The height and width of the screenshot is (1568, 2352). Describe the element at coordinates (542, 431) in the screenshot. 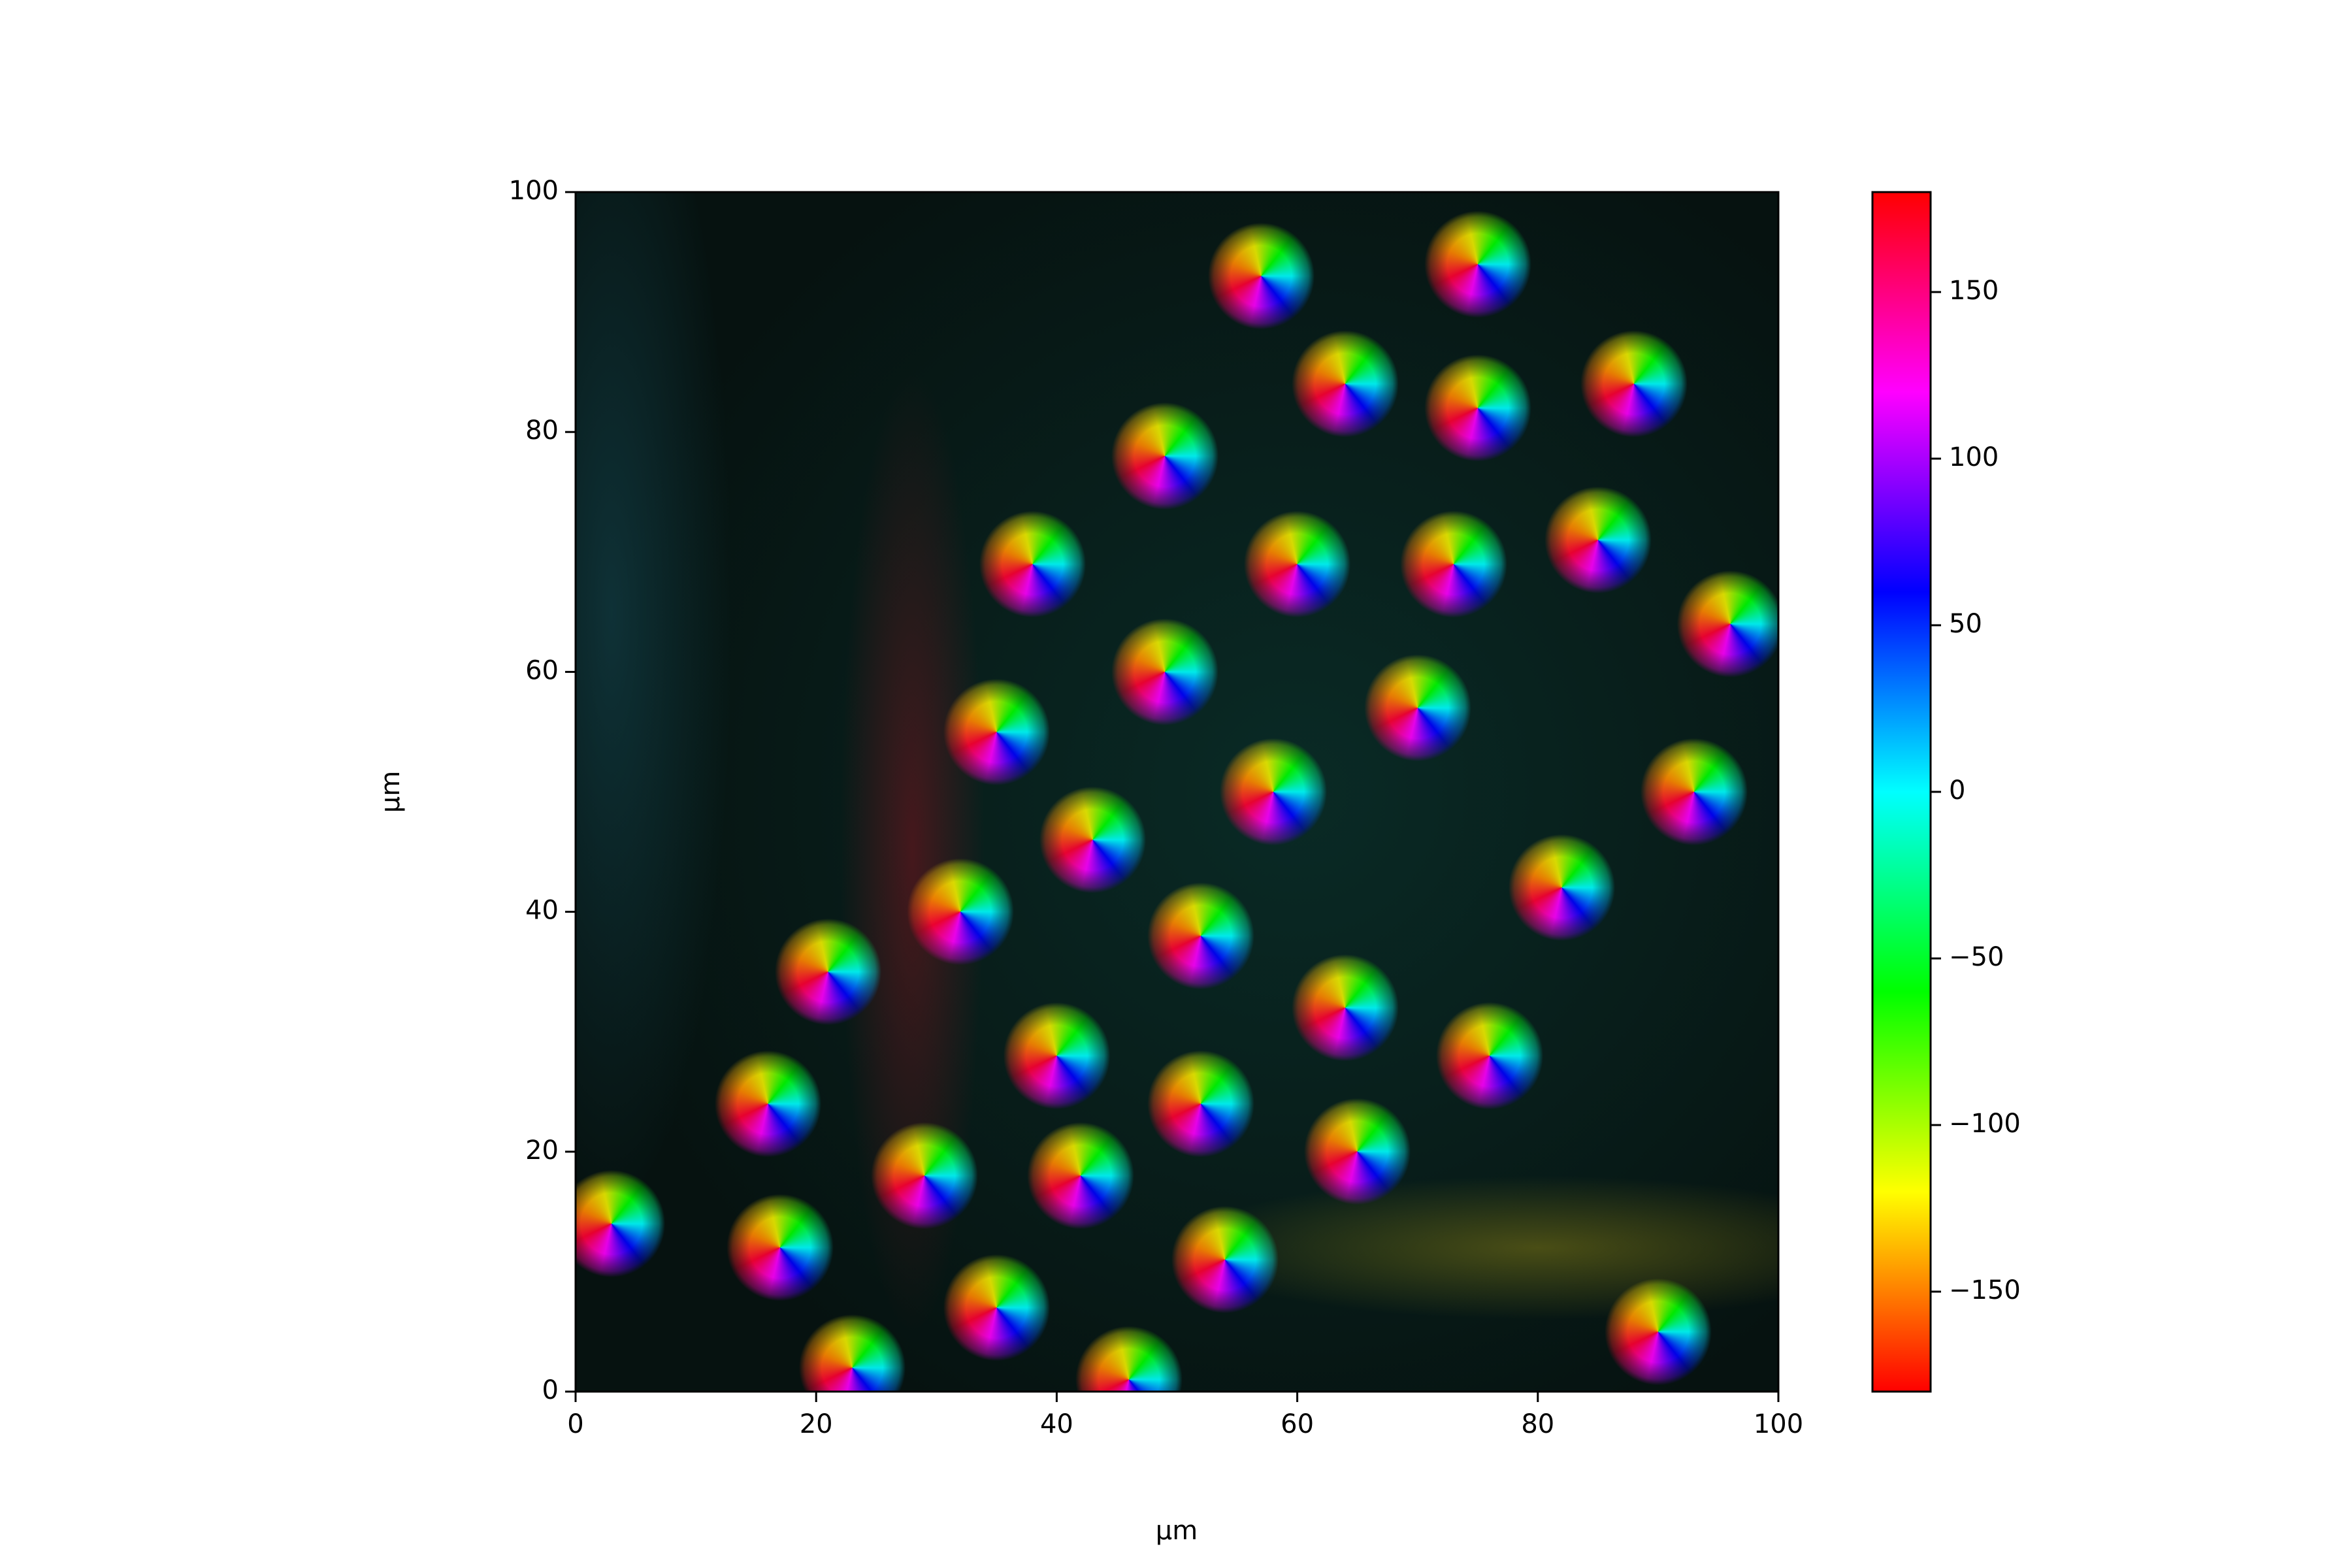

I see `y-tick-label: 80` at that location.